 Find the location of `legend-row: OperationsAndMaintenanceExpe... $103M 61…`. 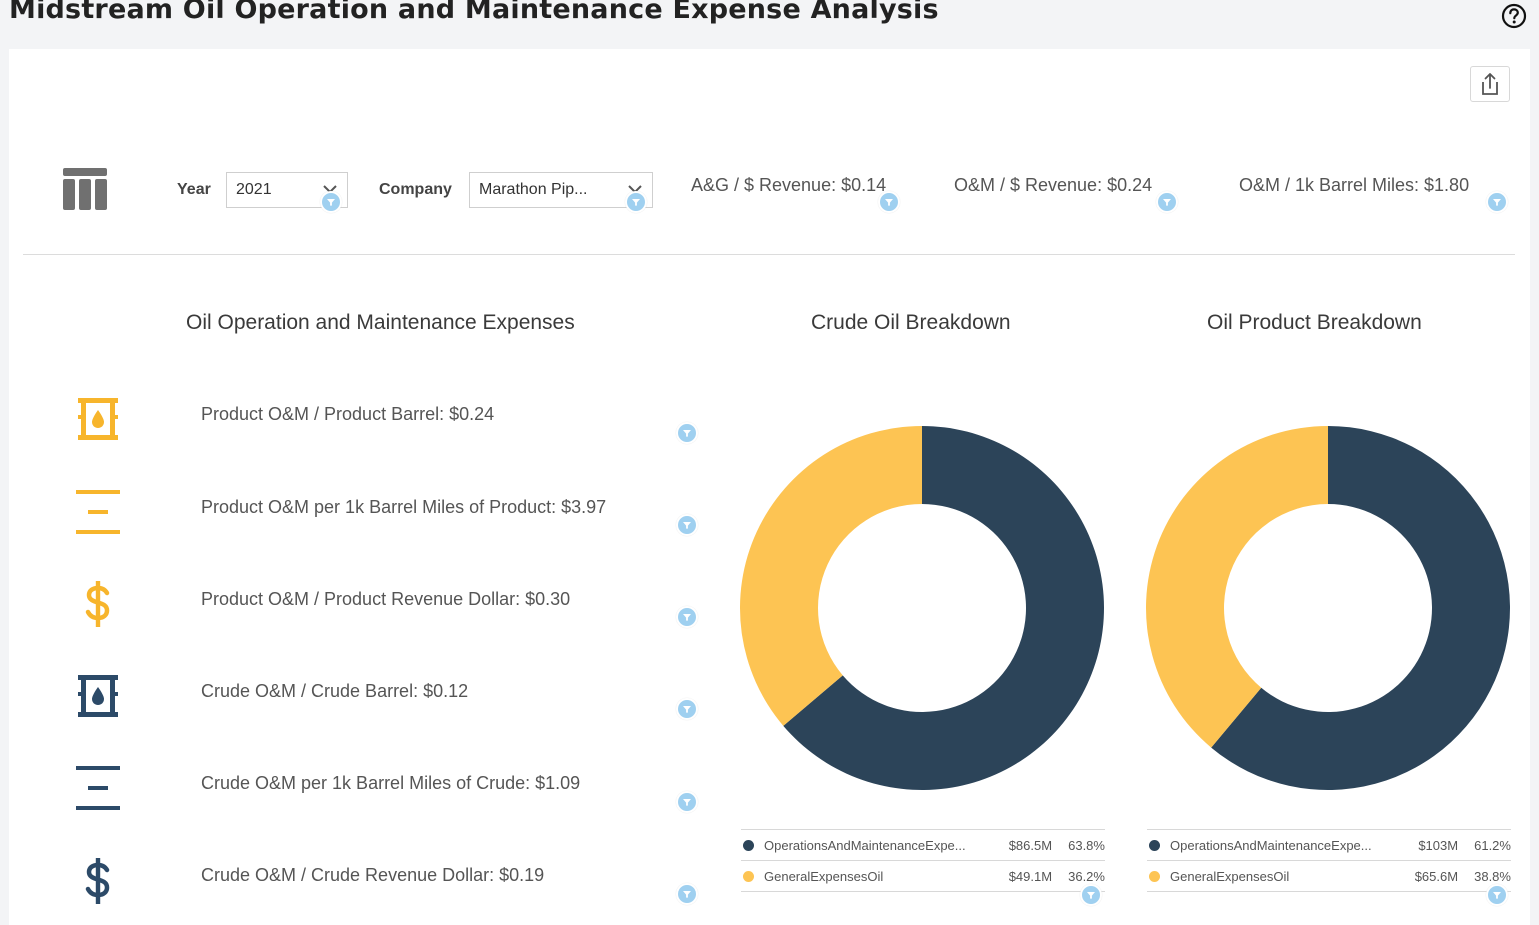

legend-row: OperationsAndMaintenanceExpe... $103M 61… is located at coordinates (1329, 844).